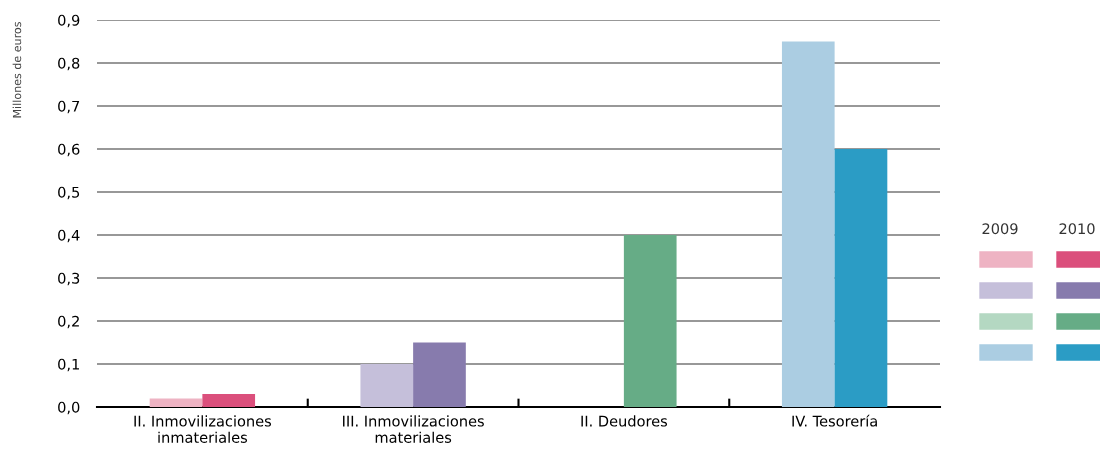  Describe the element at coordinates (69, 107) in the screenshot. I see `y-tick-label: 0,7` at that location.